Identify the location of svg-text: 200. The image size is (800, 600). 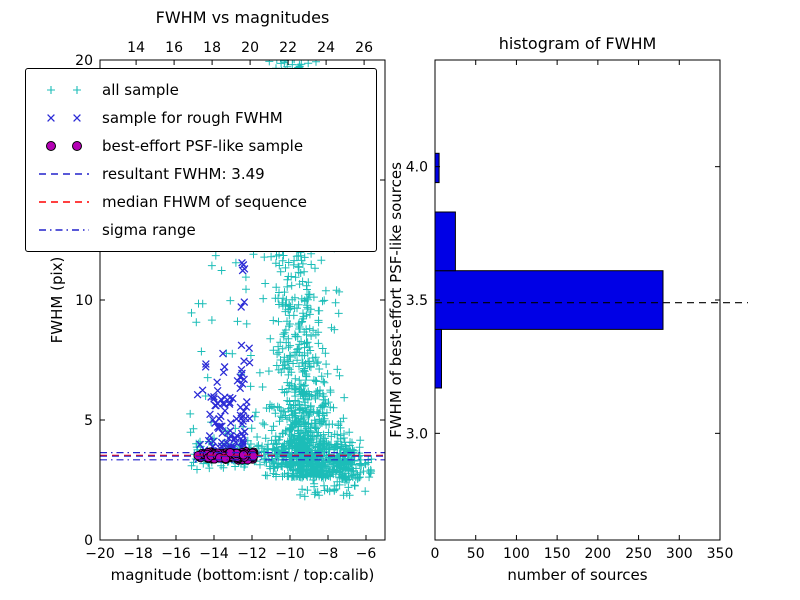
(597, 554).